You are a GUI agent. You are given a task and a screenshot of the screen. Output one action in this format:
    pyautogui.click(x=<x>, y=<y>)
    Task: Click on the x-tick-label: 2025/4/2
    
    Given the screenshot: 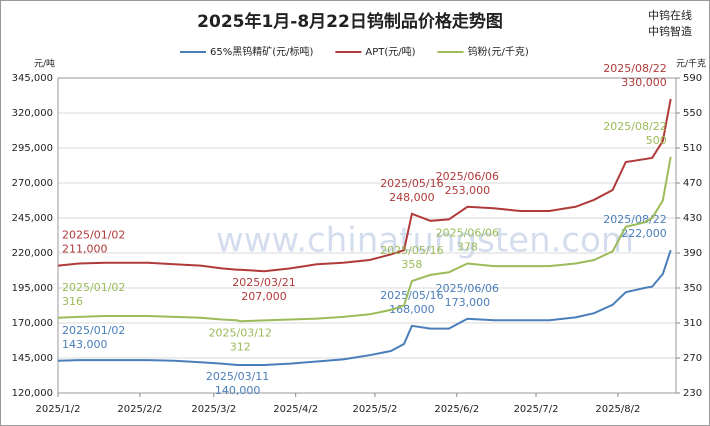 What is the action you would take?
    pyautogui.click(x=295, y=409)
    